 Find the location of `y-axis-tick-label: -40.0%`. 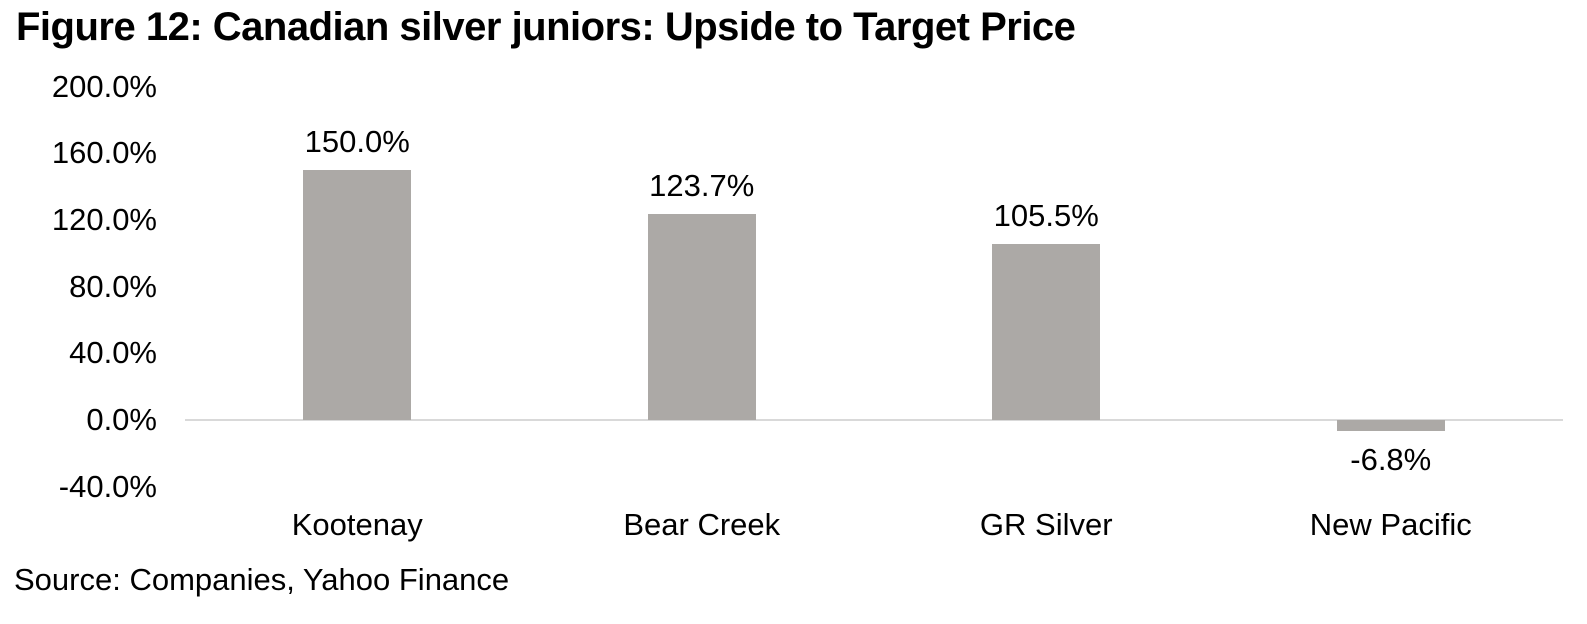

y-axis-tick-label: -40.0% is located at coordinates (107, 486).